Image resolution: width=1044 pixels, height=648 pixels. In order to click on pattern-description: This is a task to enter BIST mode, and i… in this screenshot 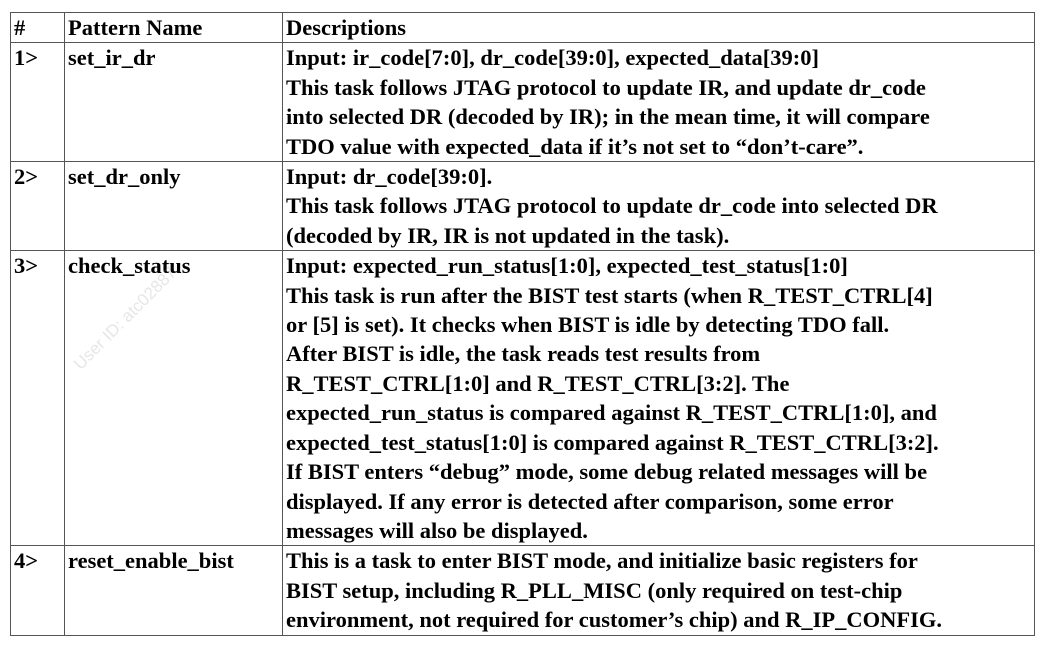, I will do `click(658, 590)`.